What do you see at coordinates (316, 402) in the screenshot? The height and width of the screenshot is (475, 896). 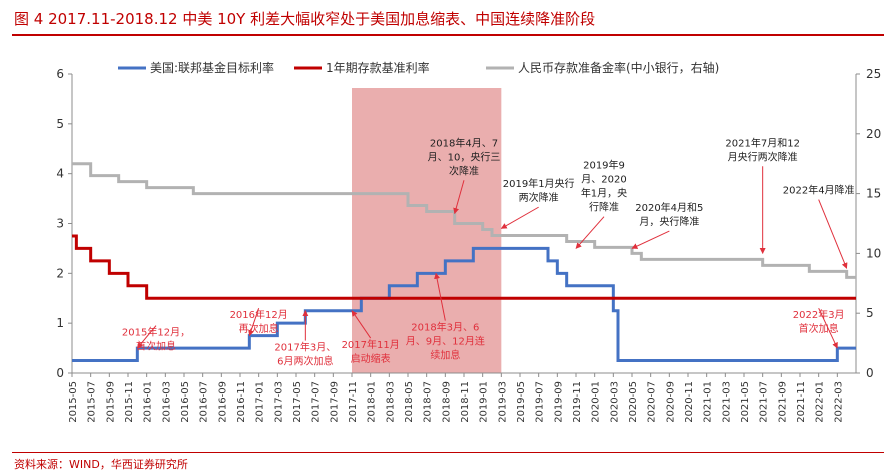 I see `x-tick-label: 2017-07` at bounding box center [316, 402].